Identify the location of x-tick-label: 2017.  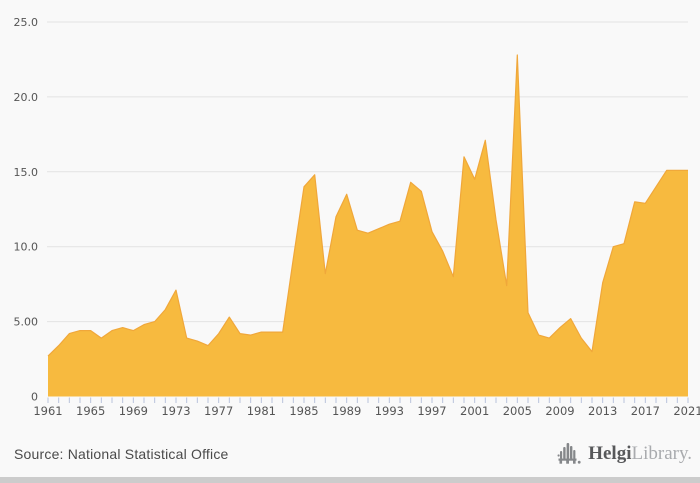
(645, 411).